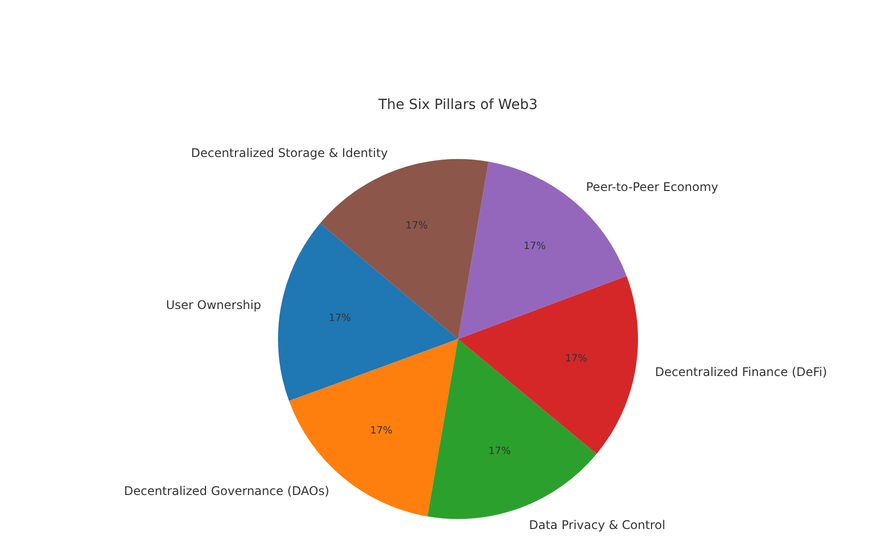 The image size is (889, 558). I want to click on slice-label: Peer-to-Peer Economy, so click(652, 187).